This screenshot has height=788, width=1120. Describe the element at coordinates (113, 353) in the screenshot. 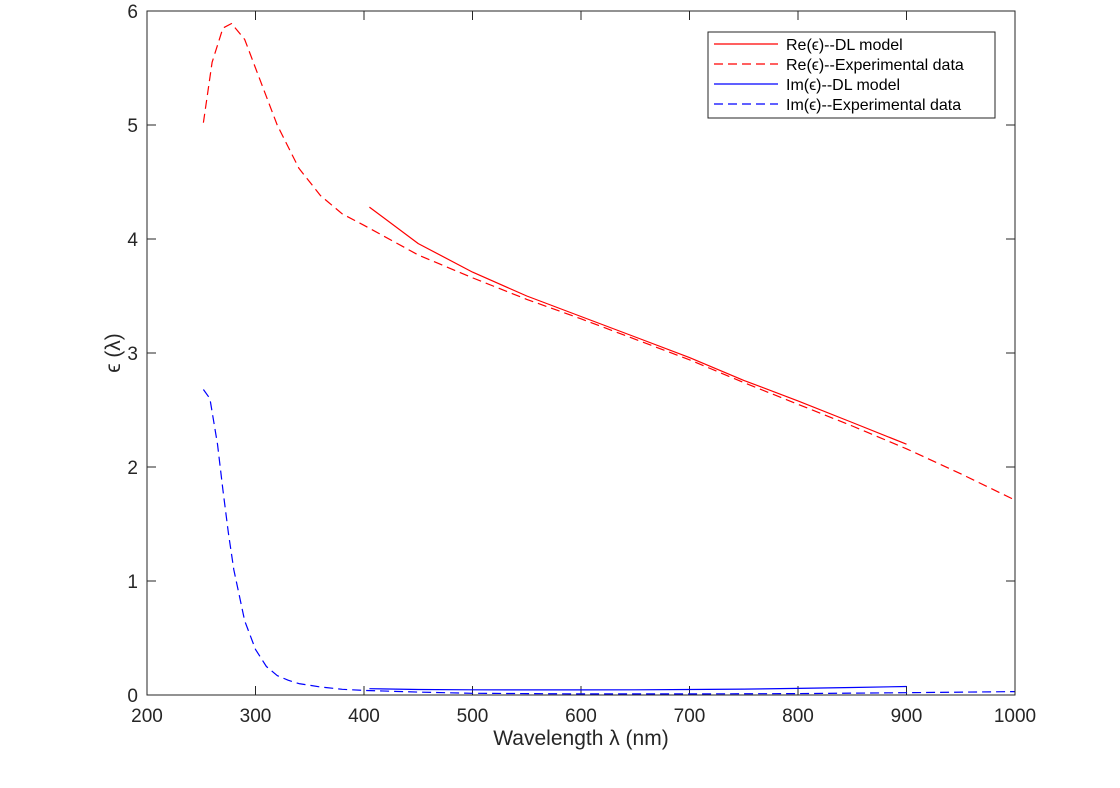

I see `y-axis-label: ϵ (λ)` at that location.